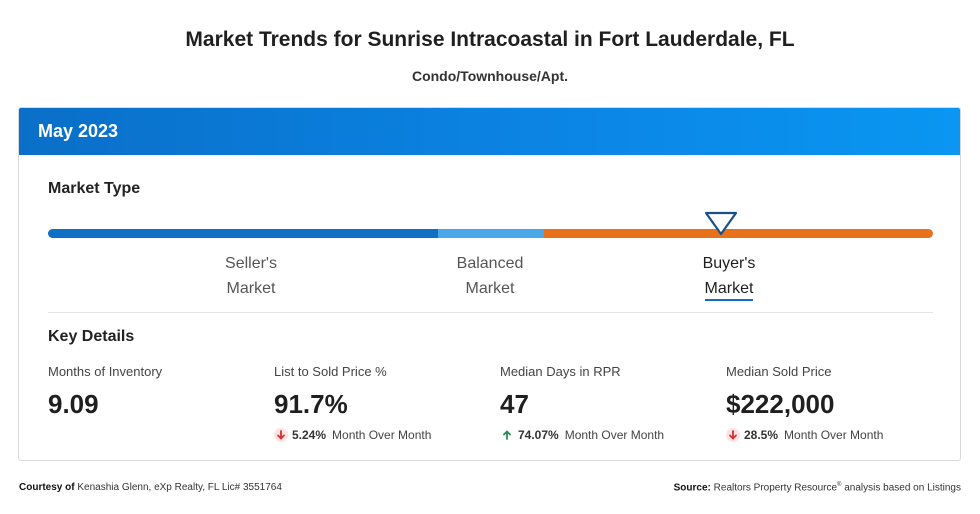 The width and height of the screenshot is (980, 514). What do you see at coordinates (309, 435) in the screenshot?
I see `change-percent: 5.24%` at bounding box center [309, 435].